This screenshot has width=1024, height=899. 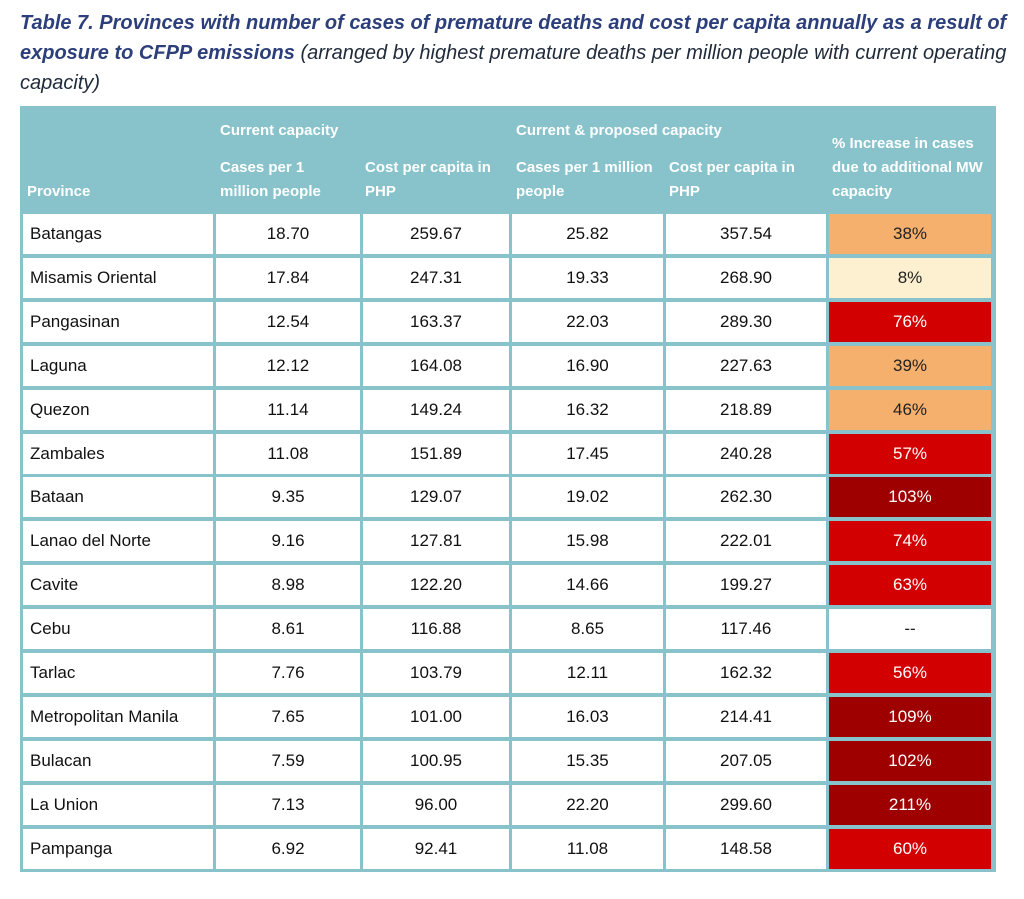 I want to click on cell-cases-current: 7.76, so click(x=288, y=673).